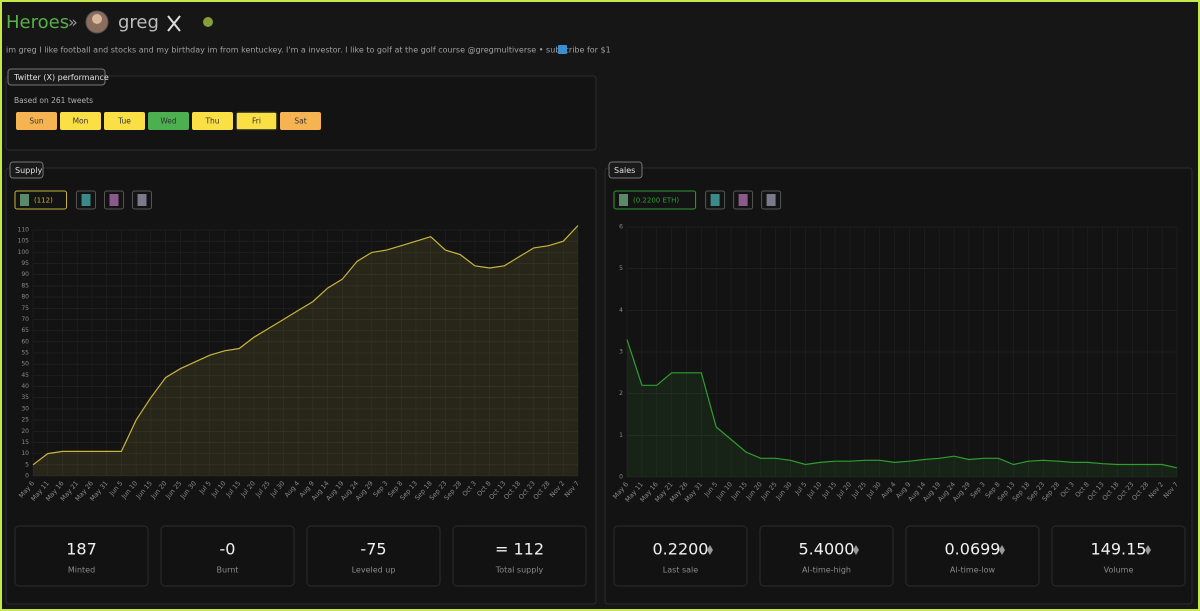  Describe the element at coordinates (25, 364) in the screenshot. I see `y-tick-label: 50` at that location.